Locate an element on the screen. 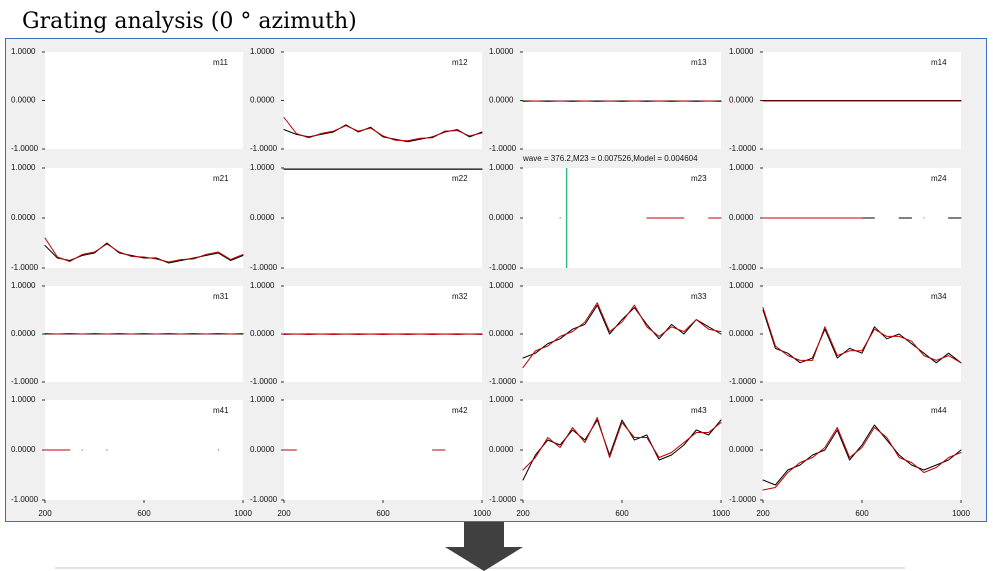  page-title: Grating analysis (0 ° azimuth) is located at coordinates (189, 21).